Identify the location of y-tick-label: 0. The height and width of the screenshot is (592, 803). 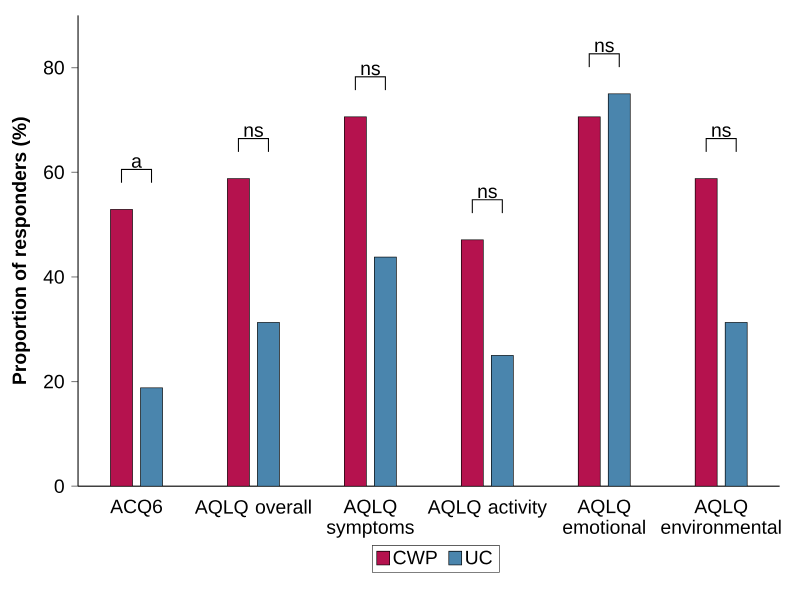
(59, 486).